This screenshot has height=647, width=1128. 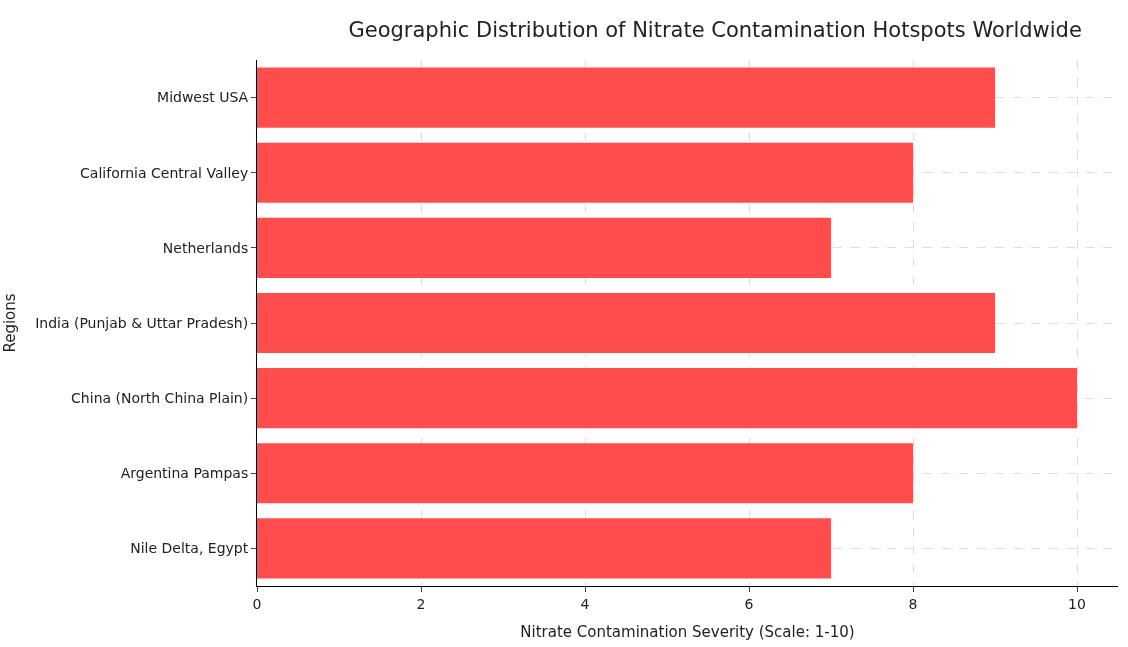 What do you see at coordinates (160, 398) in the screenshot?
I see `y-tick-label: China (North China Plain)` at bounding box center [160, 398].